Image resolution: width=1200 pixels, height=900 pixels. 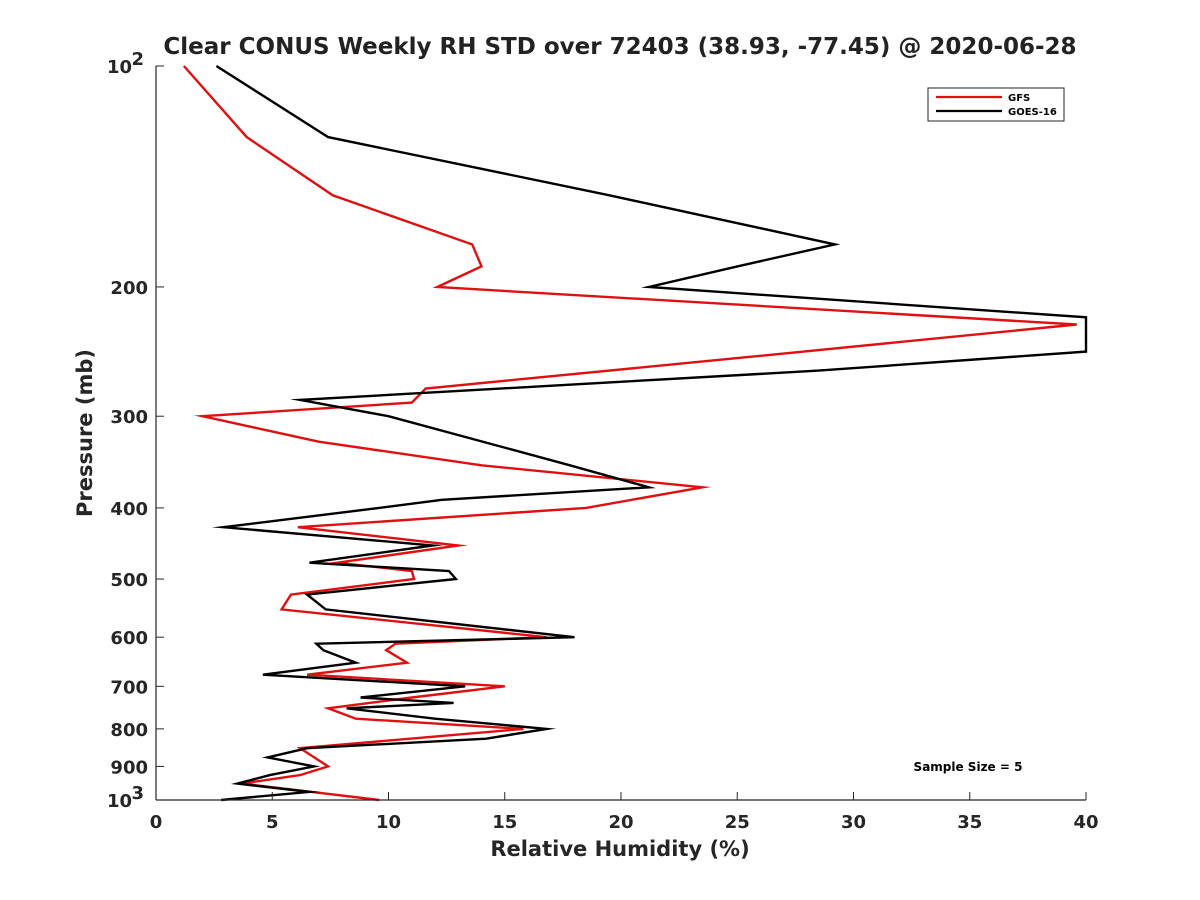 What do you see at coordinates (129, 417) in the screenshot?
I see `y-tick-label: 300` at bounding box center [129, 417].